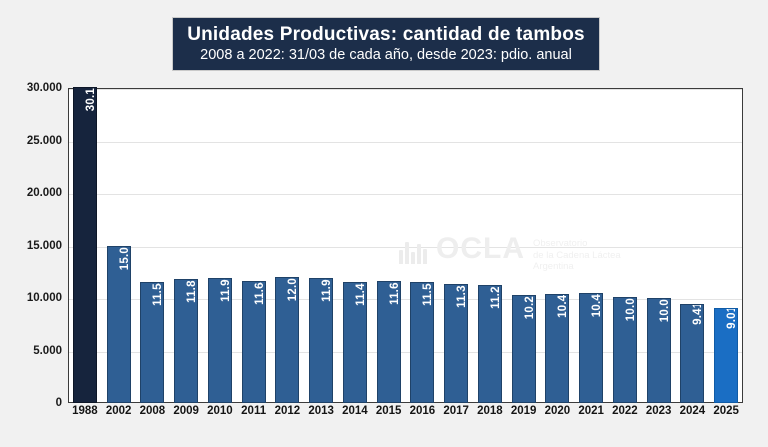  Describe the element at coordinates (523, 349) in the screenshot. I see `bar: 10.287` at that location.